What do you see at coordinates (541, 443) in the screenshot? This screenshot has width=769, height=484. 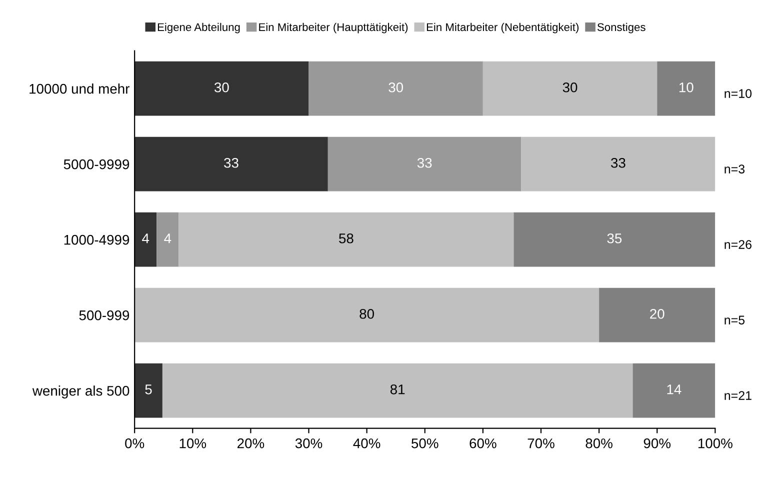 I see `x-tick-label: 70%` at bounding box center [541, 443].